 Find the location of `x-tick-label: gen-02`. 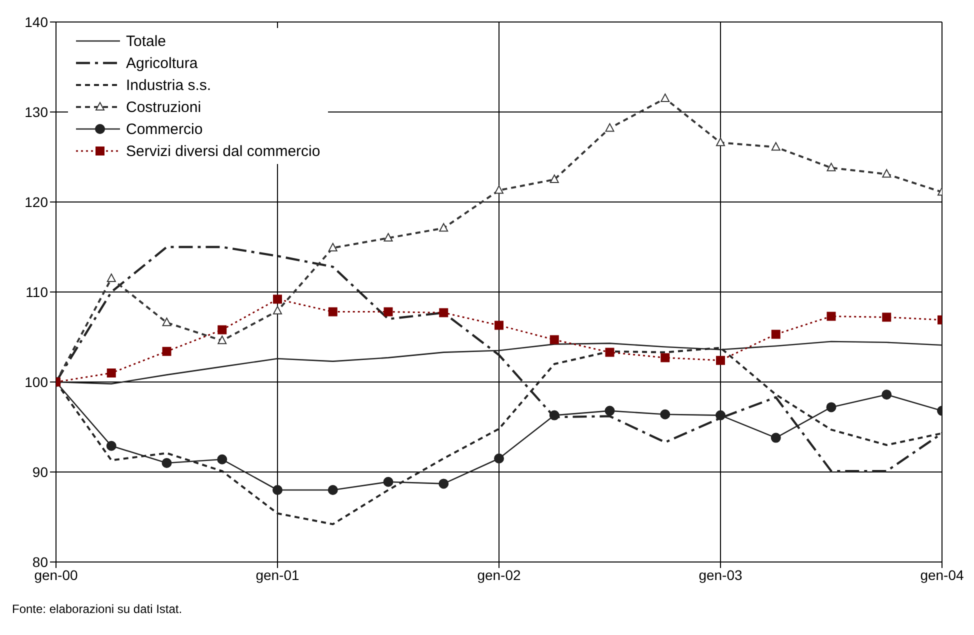

x-tick-label: gen-02 is located at coordinates (499, 574).